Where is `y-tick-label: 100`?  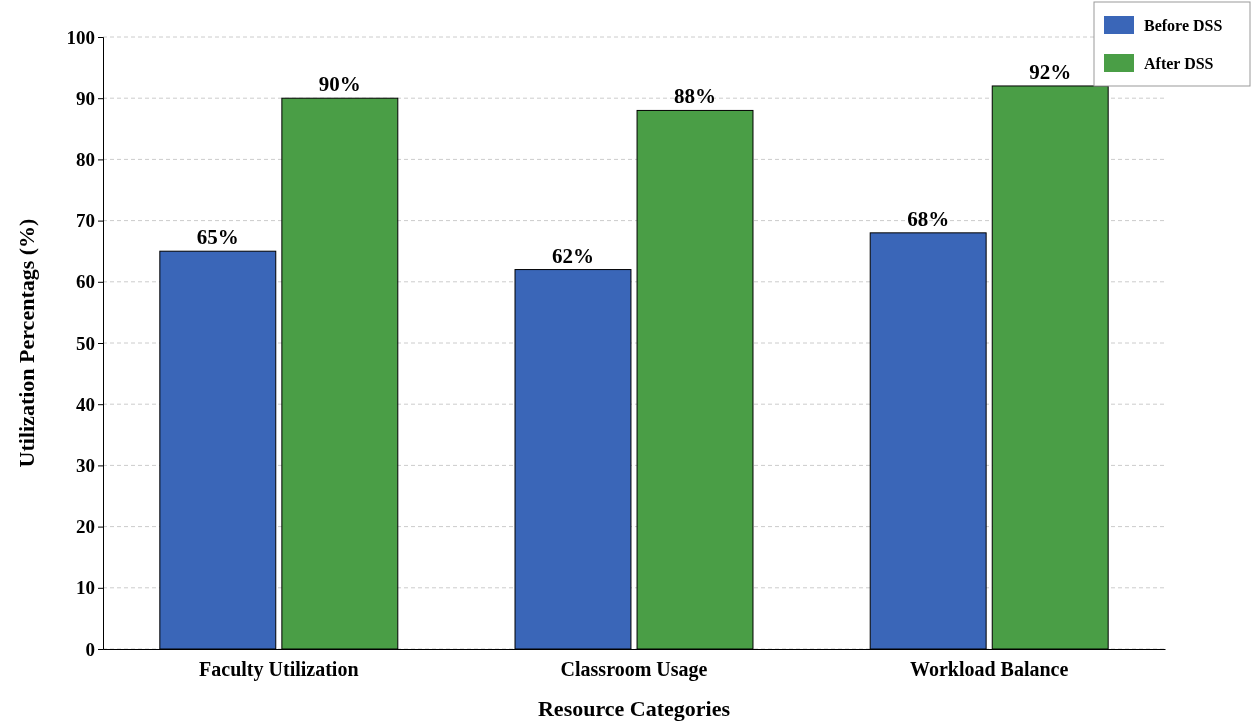 y-tick-label: 100 is located at coordinates (80, 37).